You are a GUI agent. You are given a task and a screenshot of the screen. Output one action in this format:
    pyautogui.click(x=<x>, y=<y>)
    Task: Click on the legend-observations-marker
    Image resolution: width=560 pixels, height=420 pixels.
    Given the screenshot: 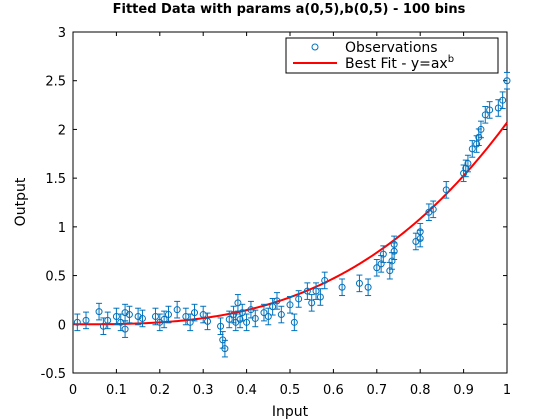 What is the action you would take?
    pyautogui.click(x=315, y=47)
    